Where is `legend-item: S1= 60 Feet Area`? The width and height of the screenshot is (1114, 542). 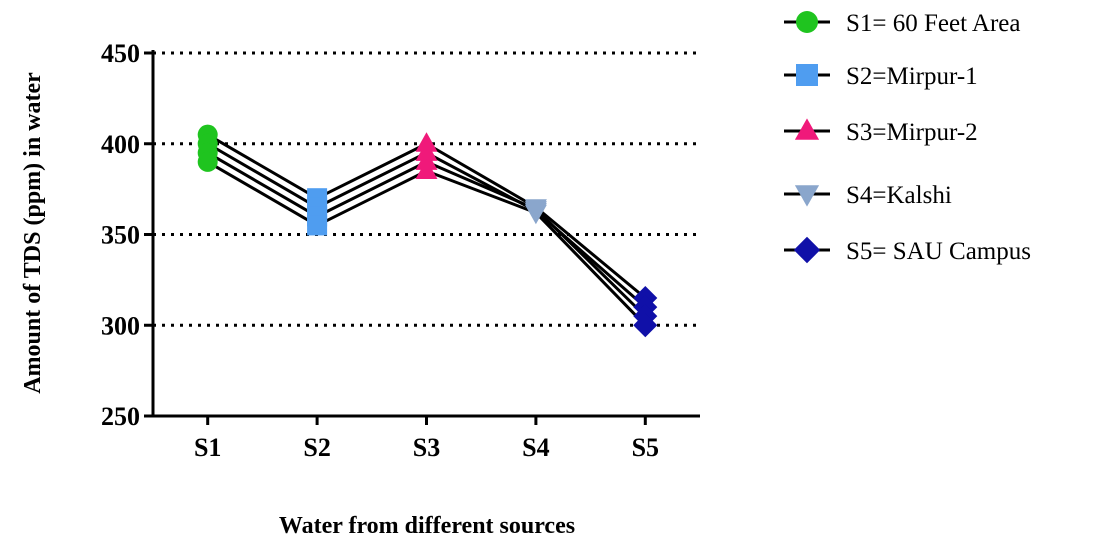 legend-item: S1= 60 Feet Area is located at coordinates (902, 23).